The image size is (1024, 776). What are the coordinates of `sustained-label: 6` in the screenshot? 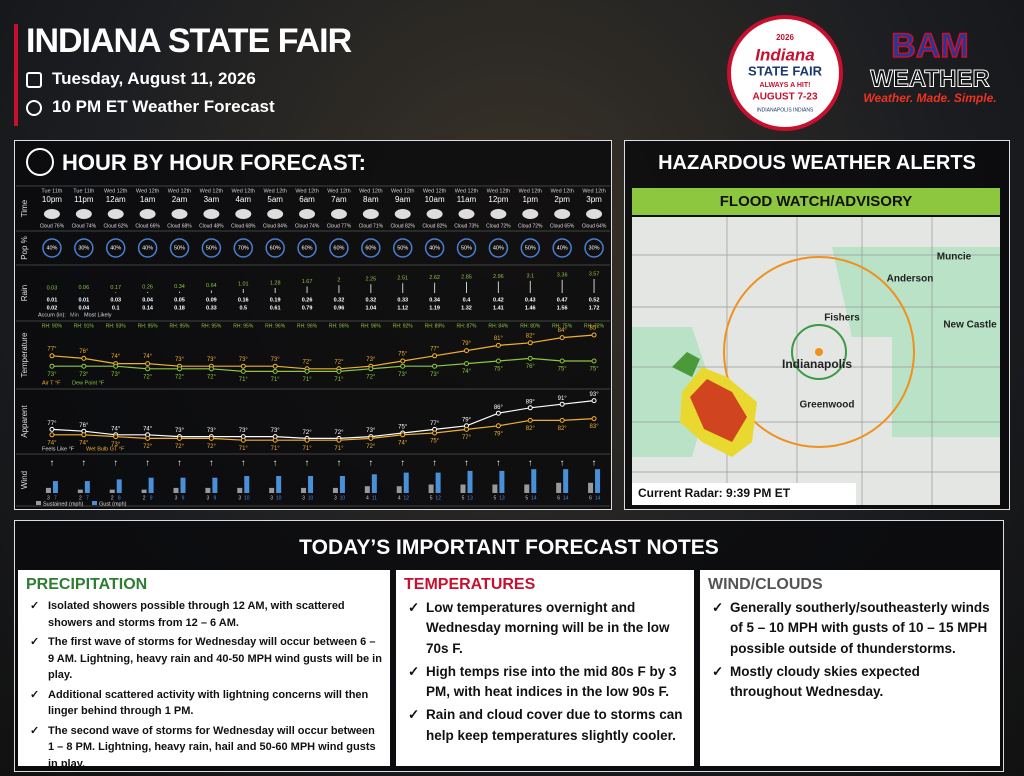 It's located at (590, 498).